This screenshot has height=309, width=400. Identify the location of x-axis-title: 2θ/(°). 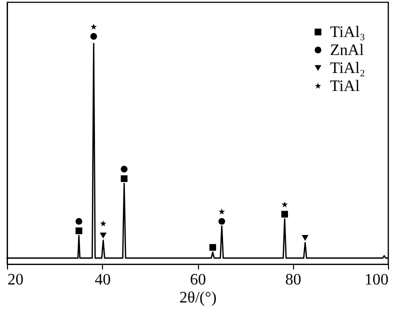
(198, 298).